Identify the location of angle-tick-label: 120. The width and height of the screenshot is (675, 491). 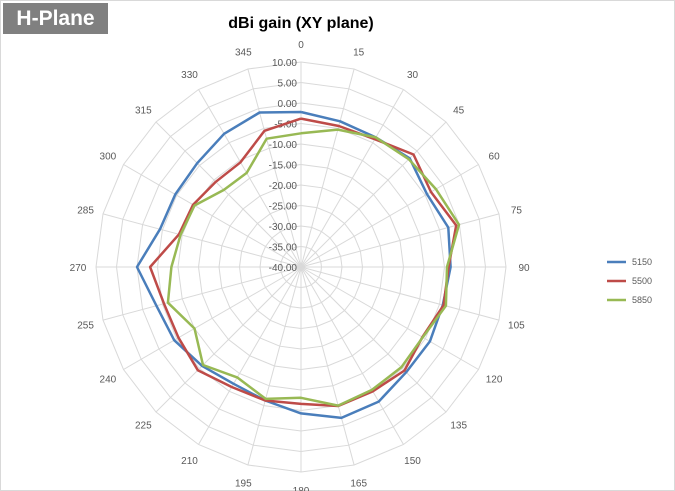
(494, 380).